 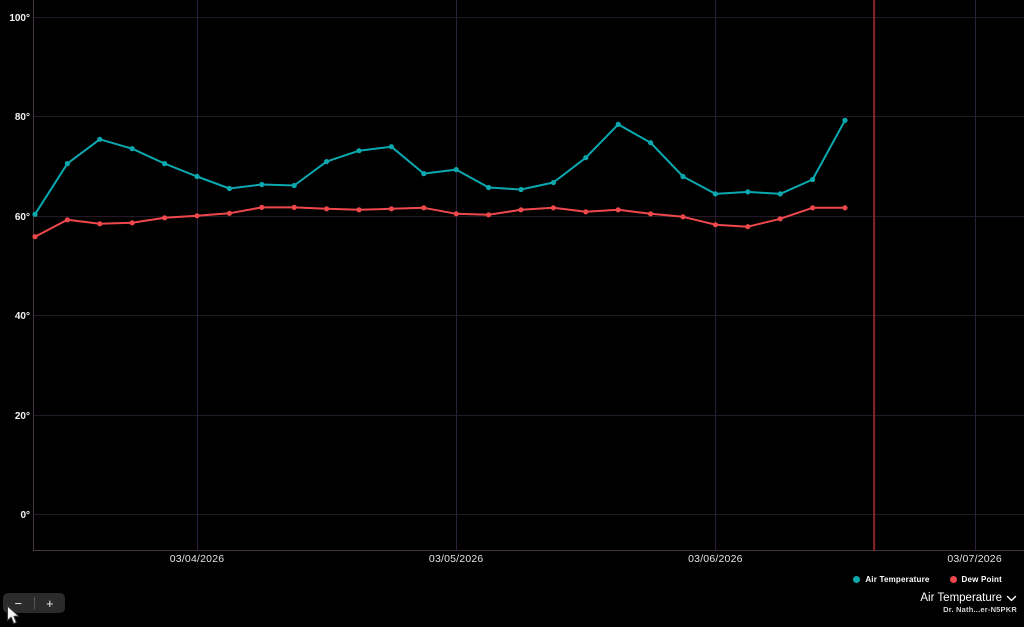 I want to click on zoom-out-button: −, so click(x=18, y=603).